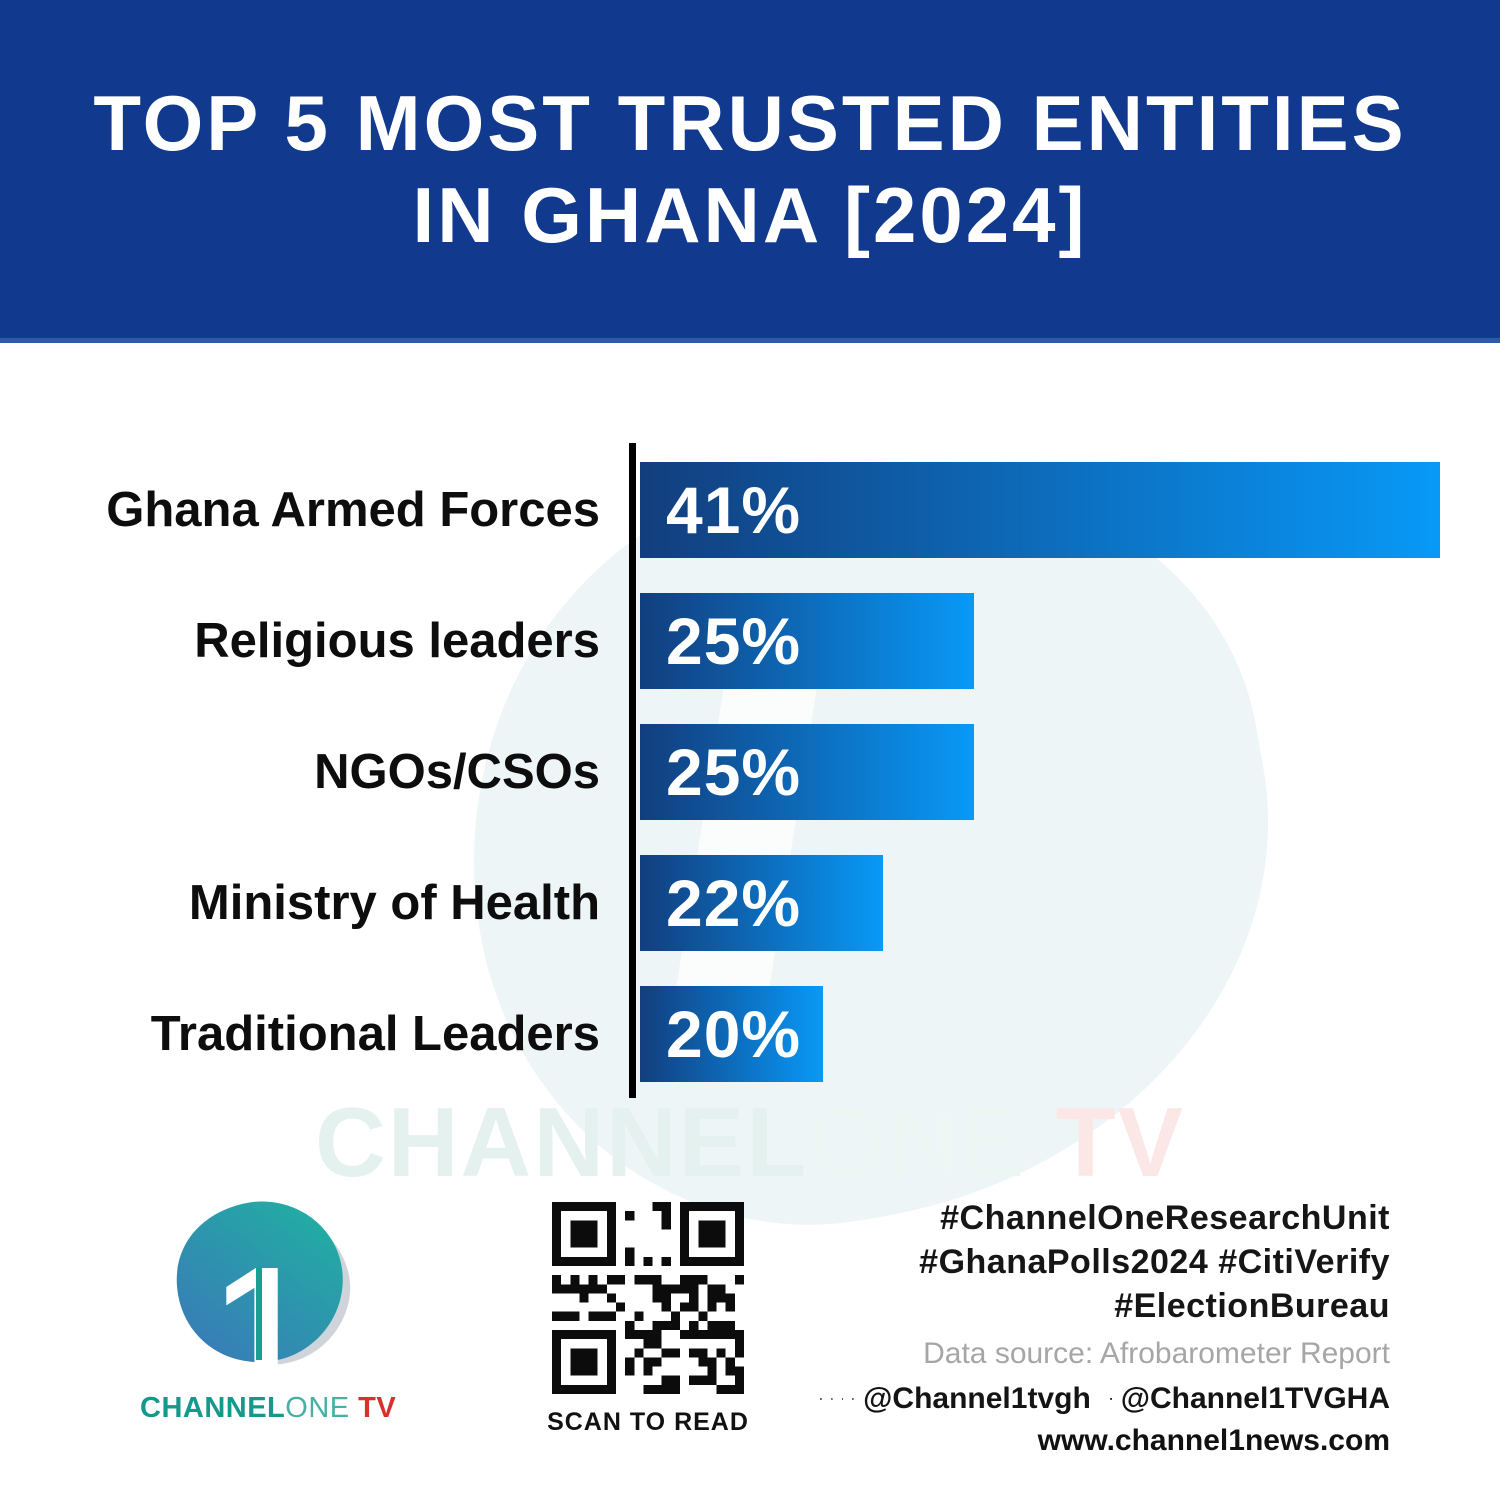  What do you see at coordinates (394, 903) in the screenshot?
I see `category-label: Ministry of Health` at bounding box center [394, 903].